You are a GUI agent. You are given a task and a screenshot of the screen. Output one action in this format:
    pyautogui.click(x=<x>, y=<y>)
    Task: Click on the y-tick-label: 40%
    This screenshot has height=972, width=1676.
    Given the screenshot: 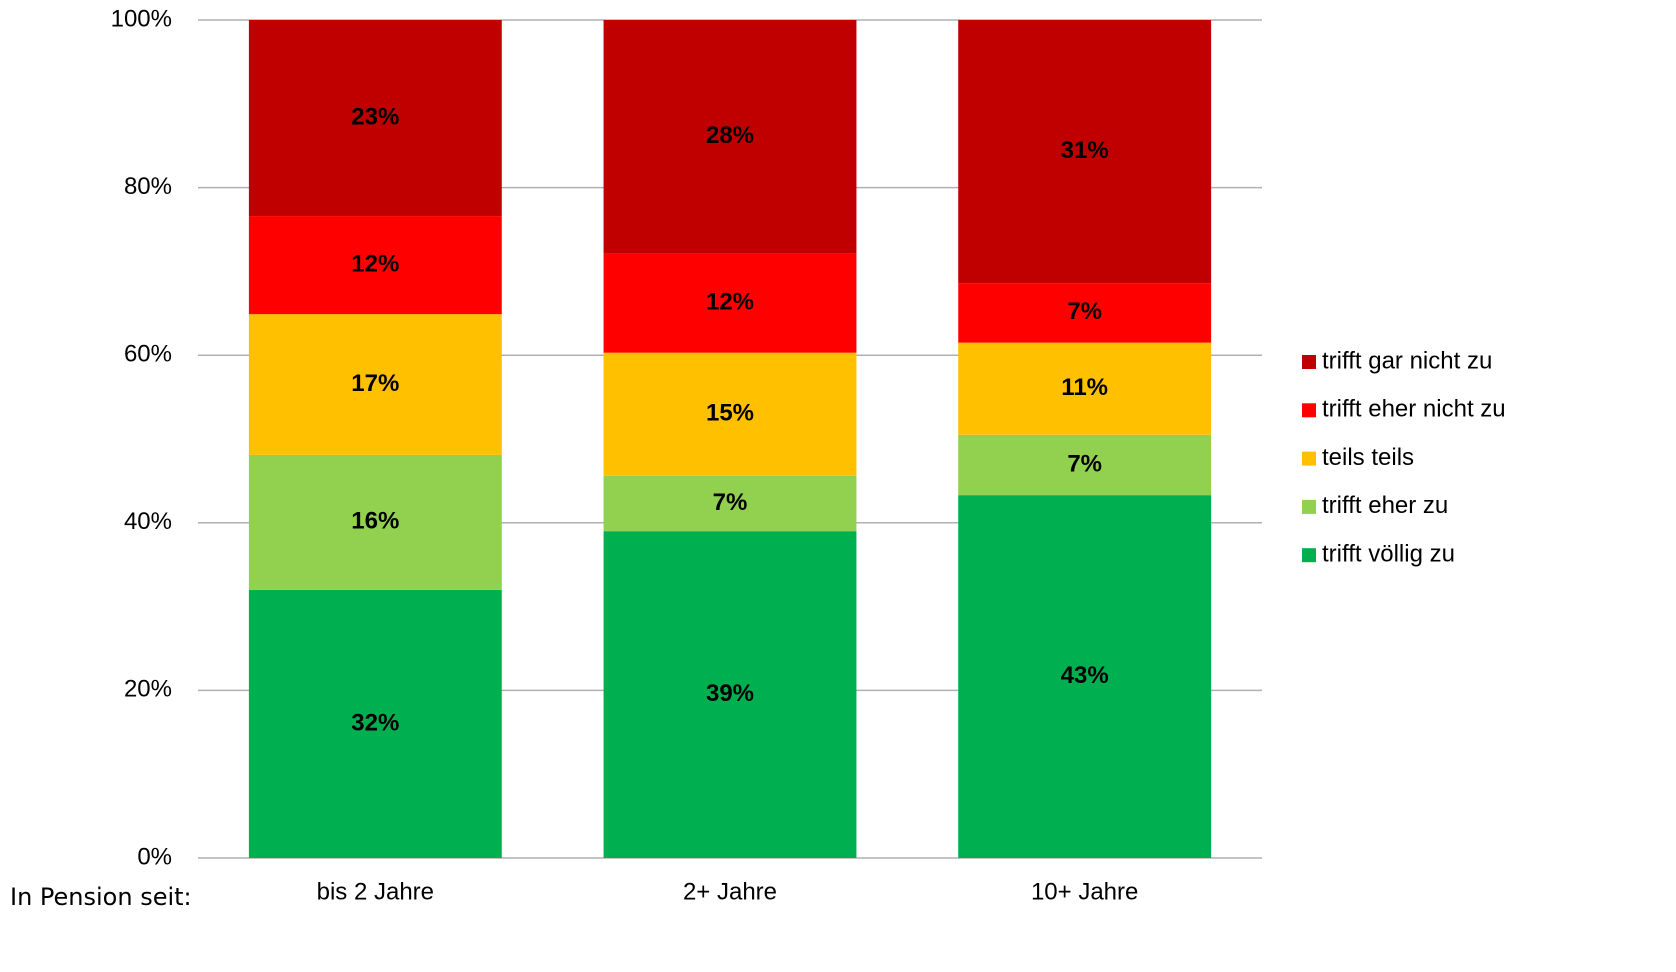 What is the action you would take?
    pyautogui.click(x=148, y=521)
    